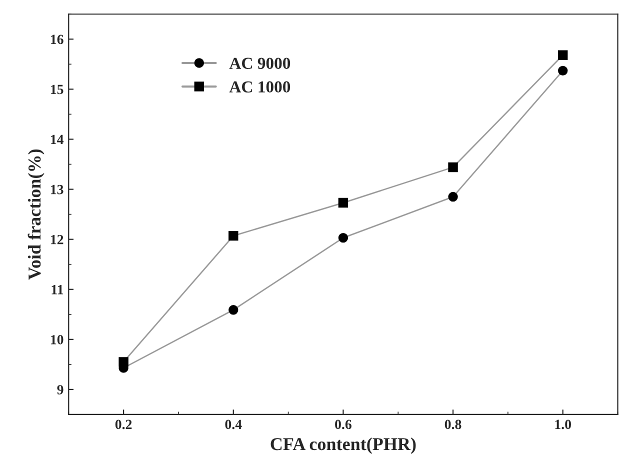 The height and width of the screenshot is (471, 624). Describe the element at coordinates (259, 87) in the screenshot. I see `legend-label: AC 1000` at that location.